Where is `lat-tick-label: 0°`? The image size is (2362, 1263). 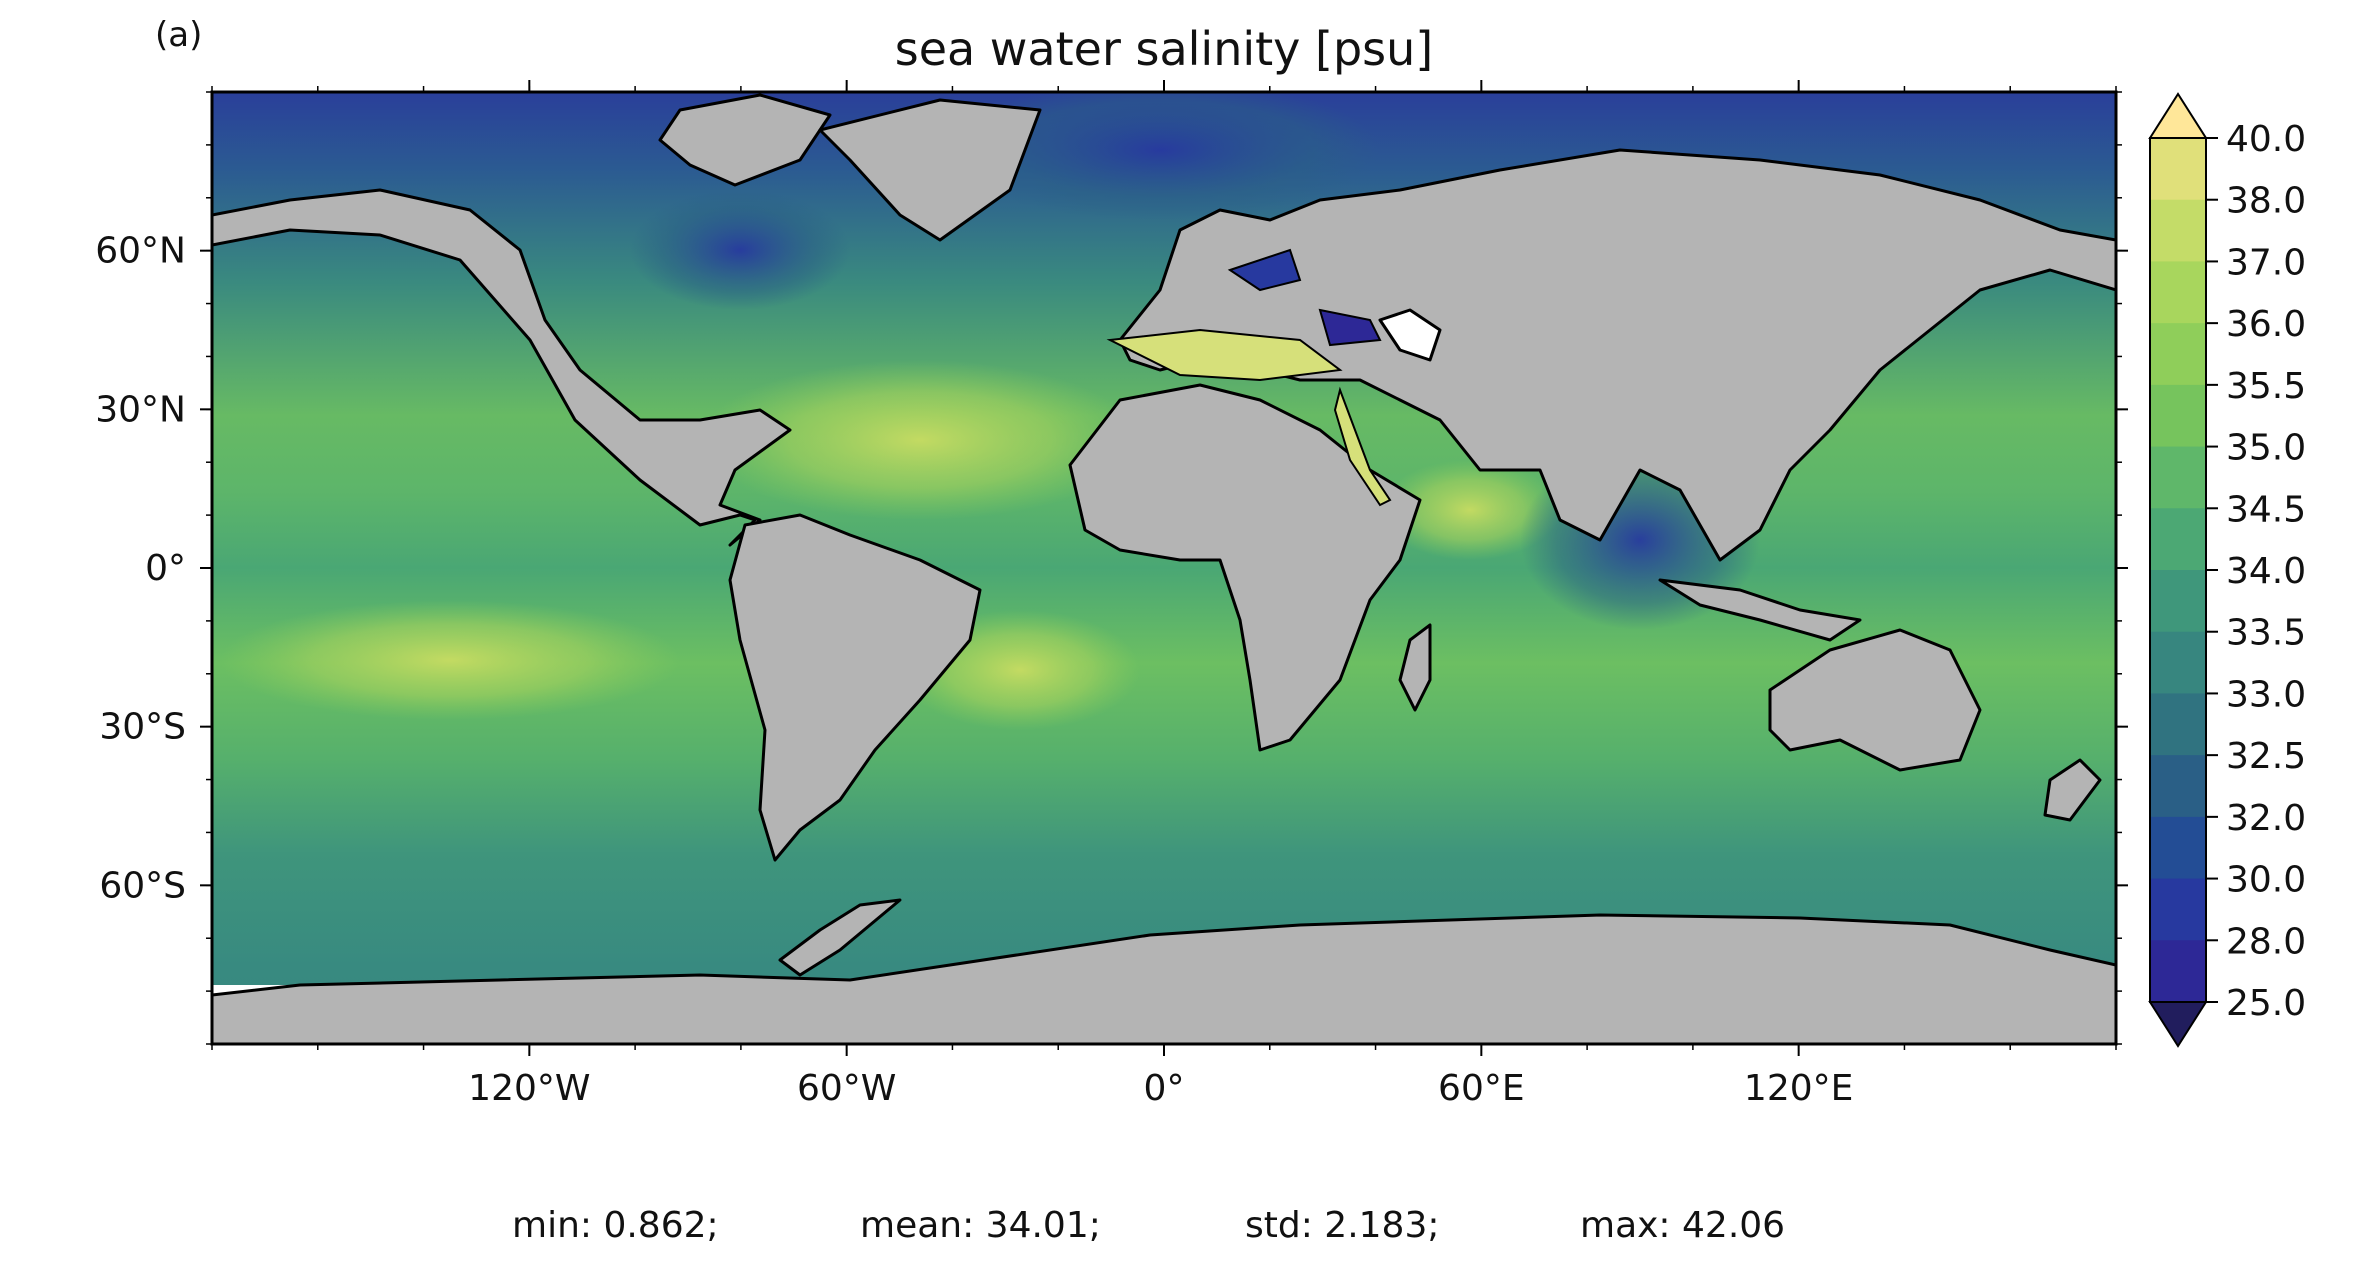 lat-tick-label: 0° is located at coordinates (165, 568).